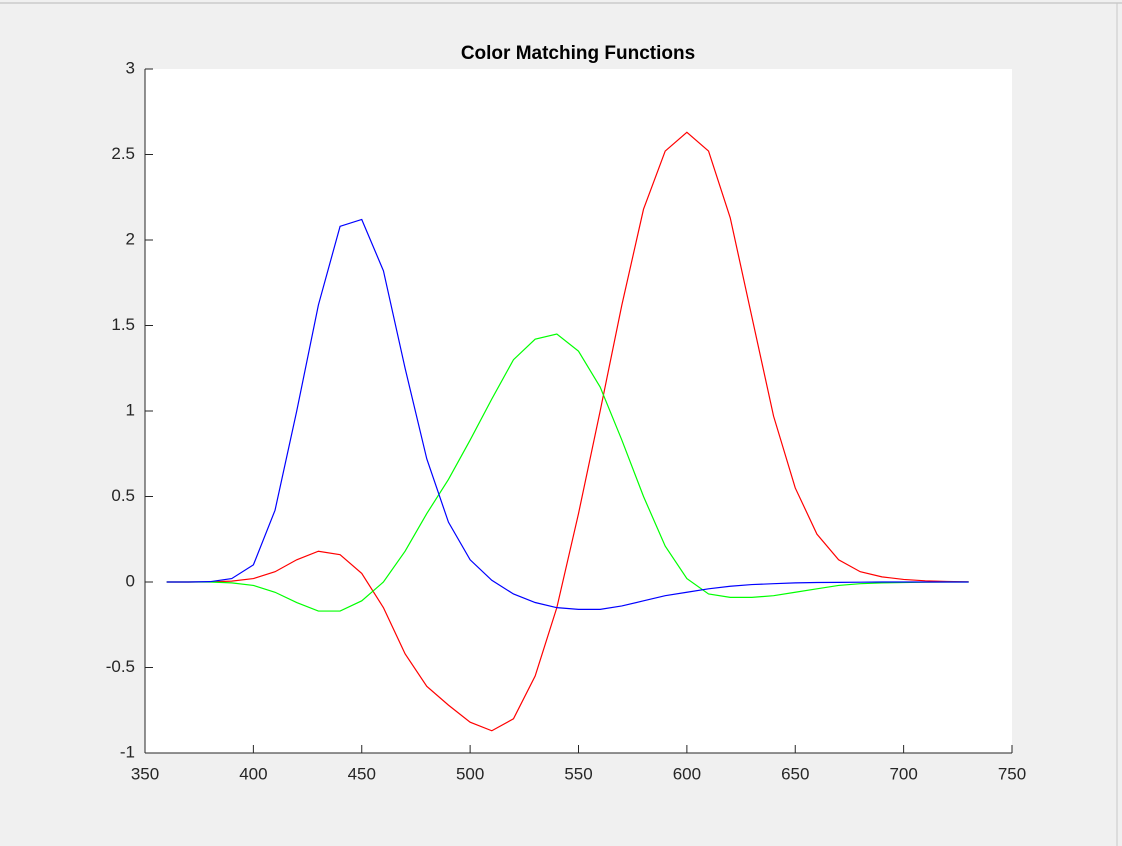 This screenshot has height=846, width=1122. I want to click on x-tick-label: 550, so click(578, 773).